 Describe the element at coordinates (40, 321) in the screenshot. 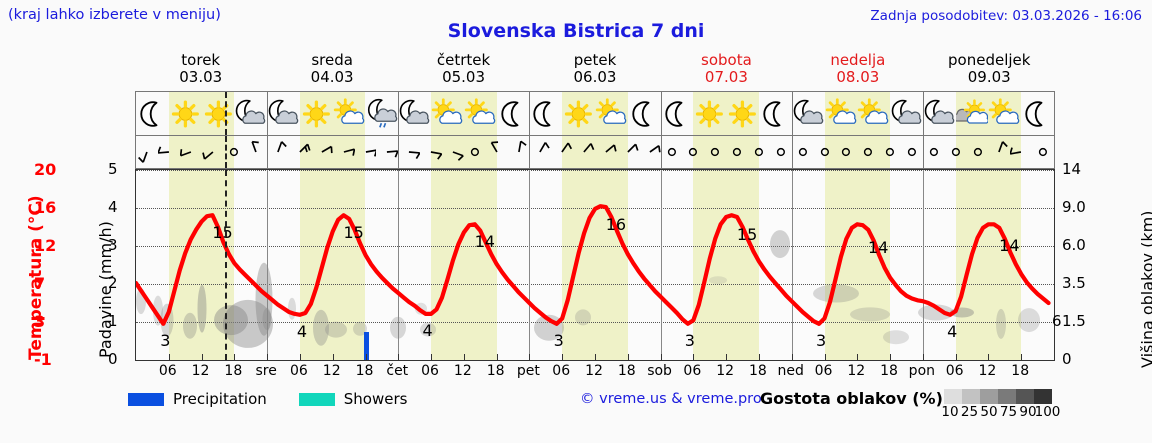

I see `temp-ticks-4: 3` at that location.